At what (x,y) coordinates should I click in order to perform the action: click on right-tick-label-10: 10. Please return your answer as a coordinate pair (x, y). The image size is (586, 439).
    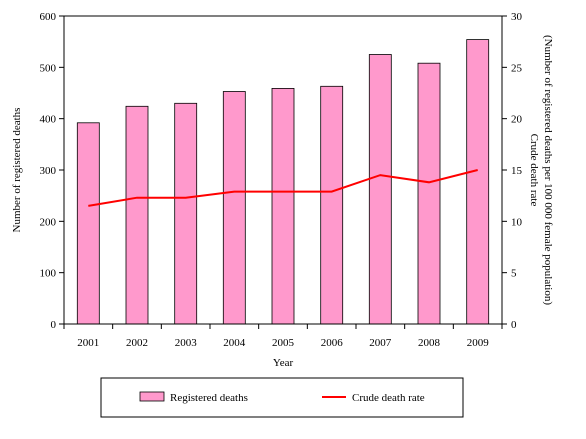
    Looking at the image, I should click on (517, 222).